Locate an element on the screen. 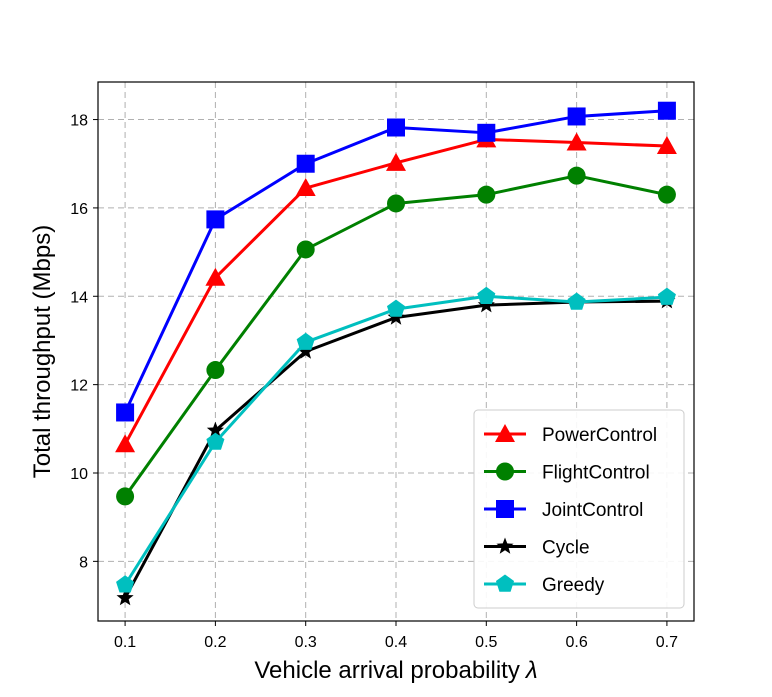  legend-item-greedy: Greedy is located at coordinates (544, 585).